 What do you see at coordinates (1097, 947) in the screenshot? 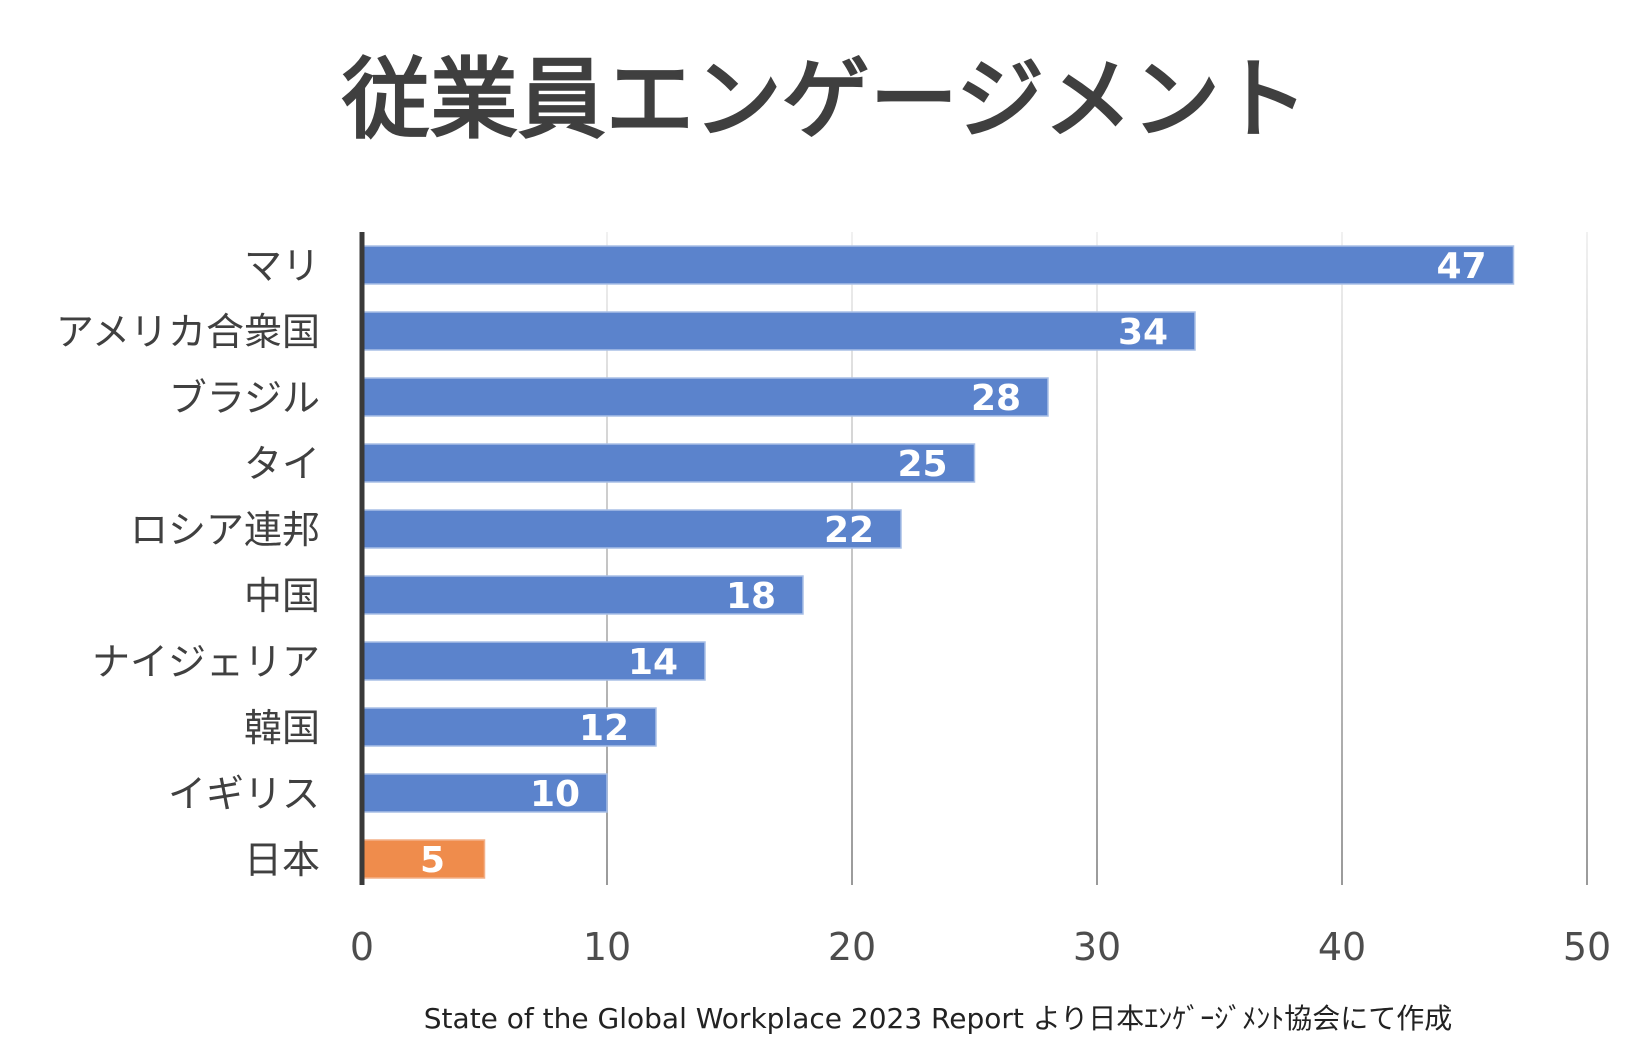
I see `x-tick-label: 30` at bounding box center [1097, 947].